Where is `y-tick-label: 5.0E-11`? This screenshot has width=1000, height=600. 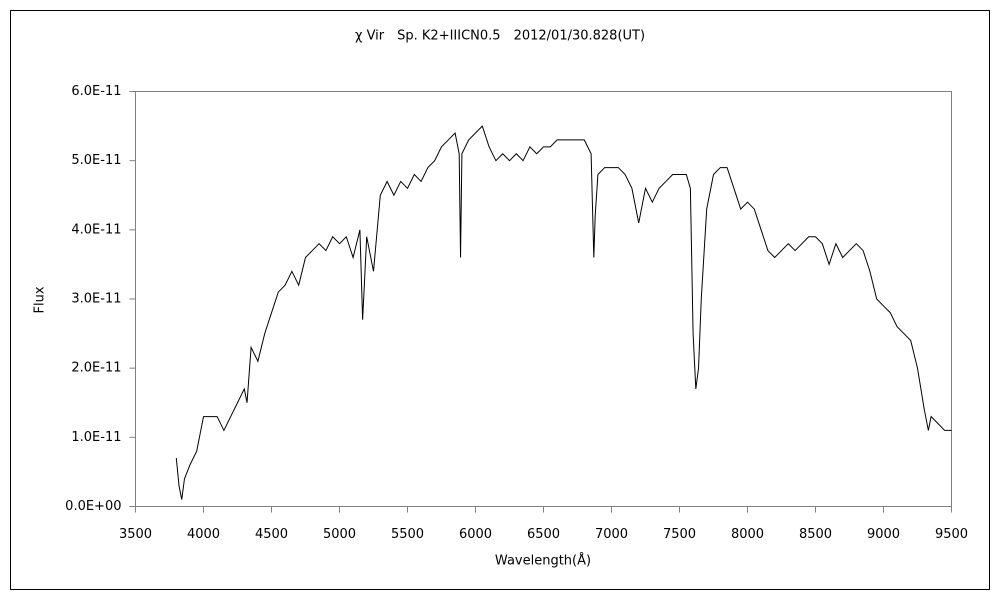 y-tick-label: 5.0E-11 is located at coordinates (96, 160).